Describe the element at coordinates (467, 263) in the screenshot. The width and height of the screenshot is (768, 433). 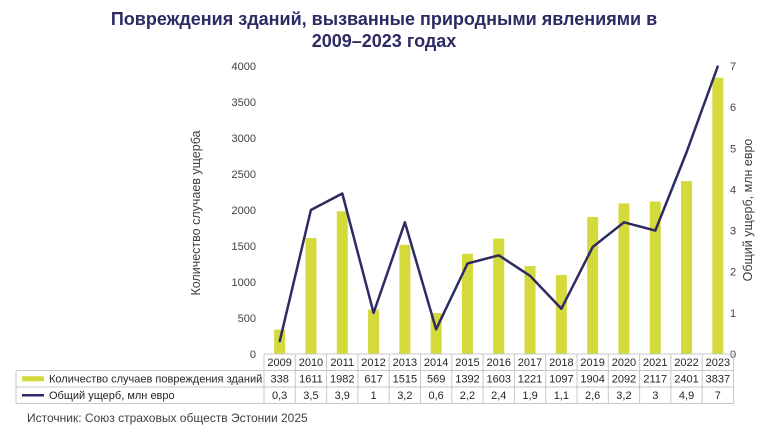
I see `line-point-2015` at that location.